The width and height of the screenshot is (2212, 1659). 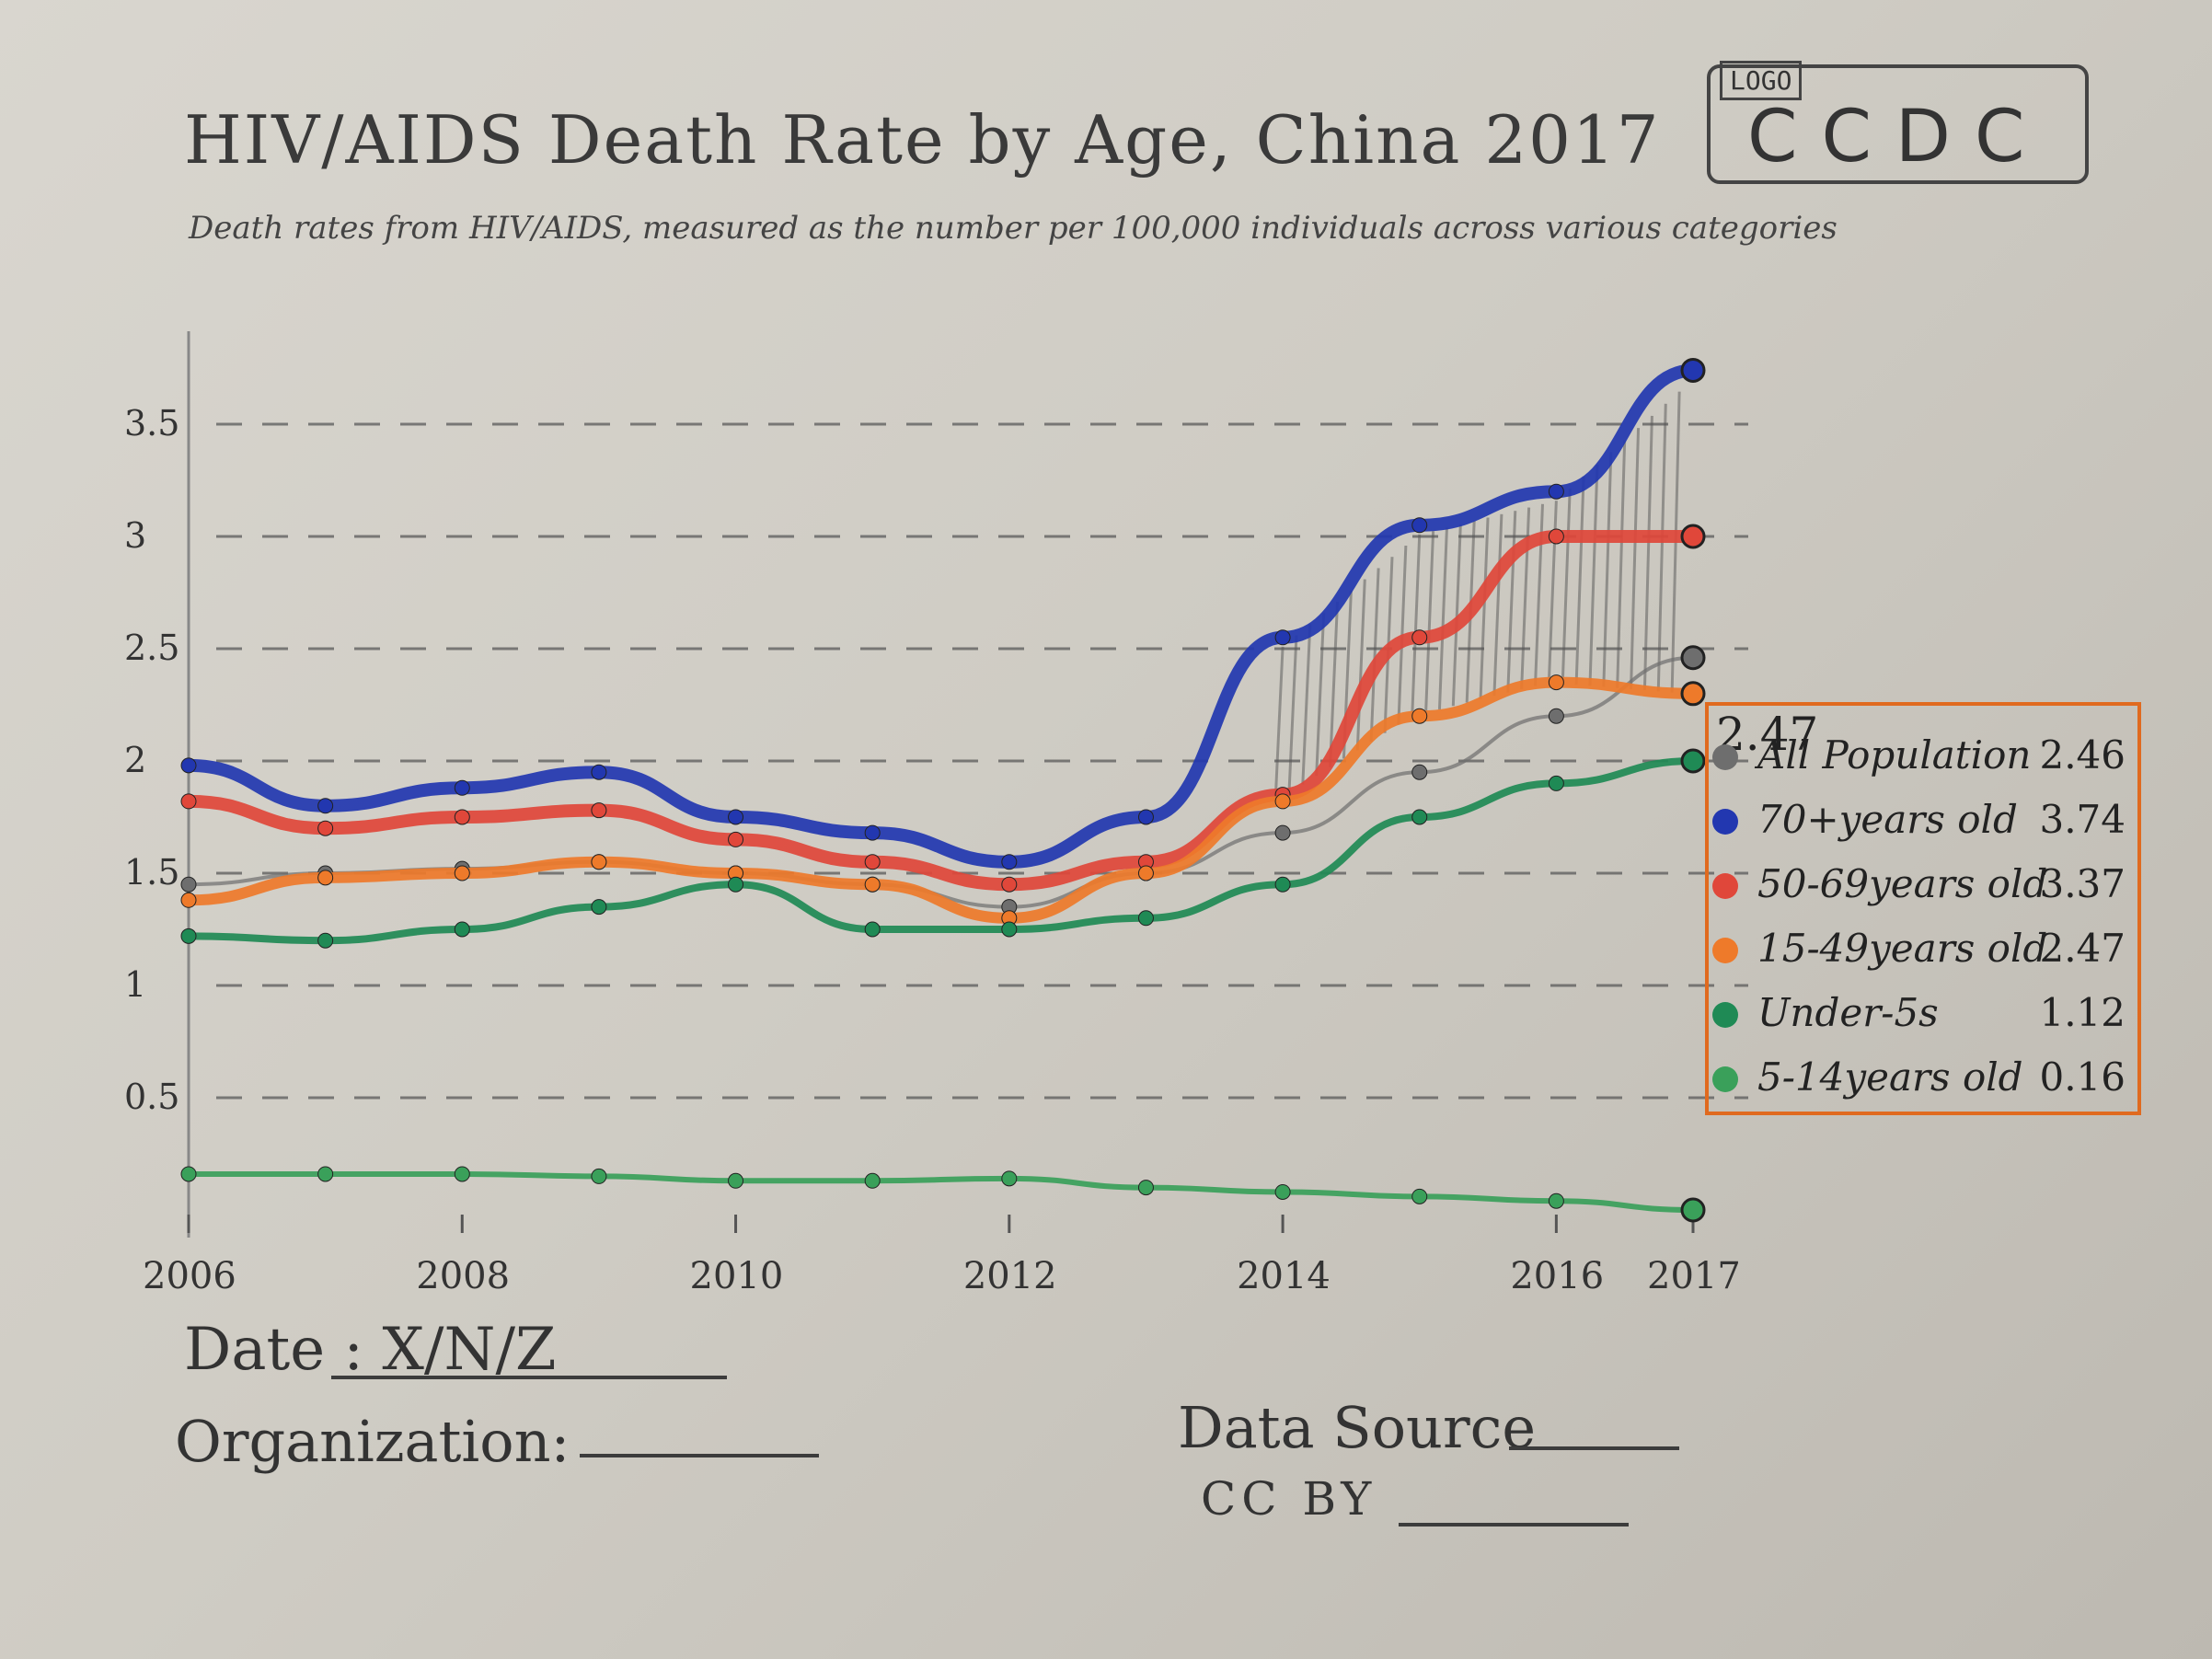 What do you see at coordinates (699, 1455) in the screenshot?
I see `organization-underline` at bounding box center [699, 1455].